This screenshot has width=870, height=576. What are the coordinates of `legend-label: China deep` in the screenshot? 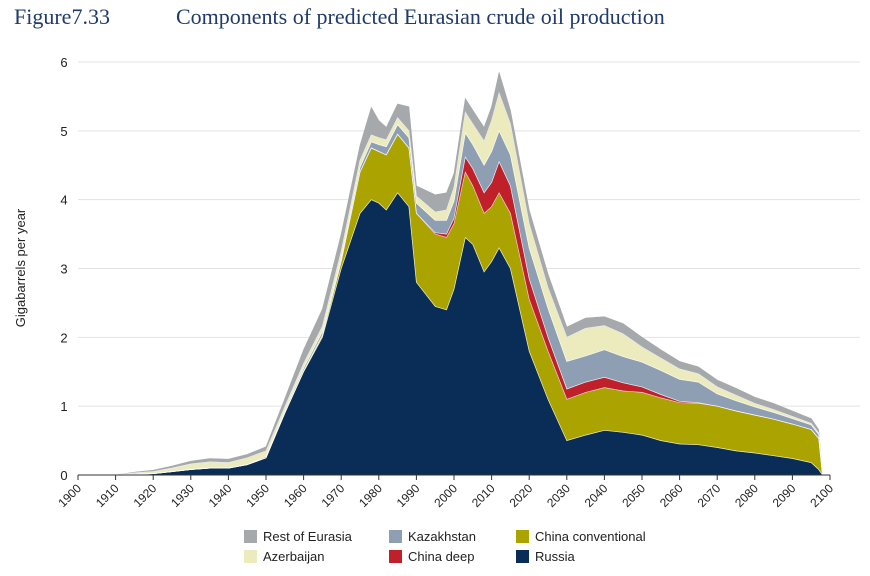 It's located at (441, 556).